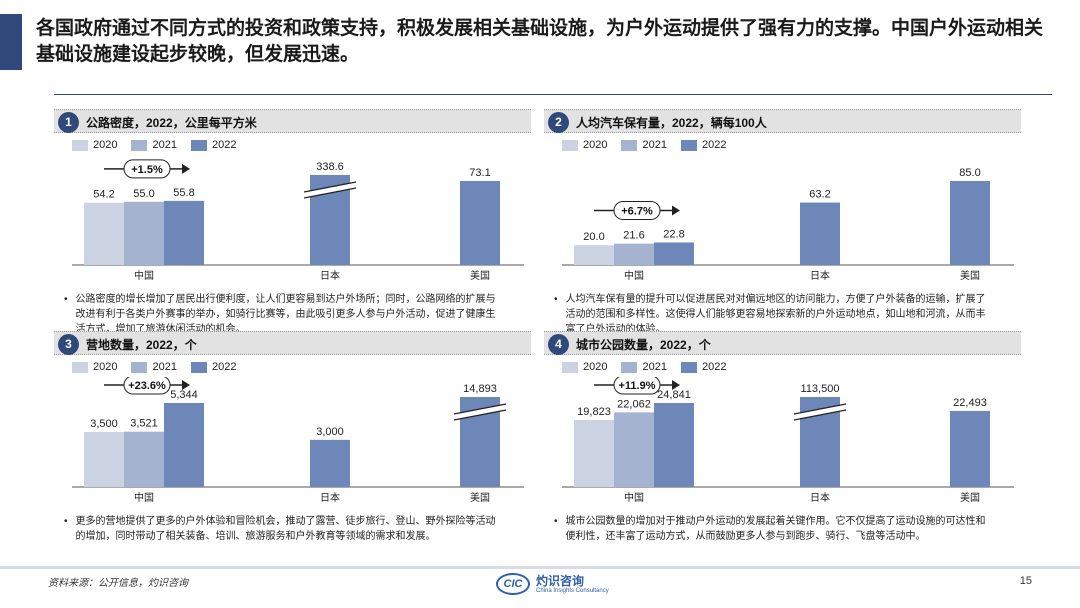  Describe the element at coordinates (292, 343) in the screenshot. I see `panel-header: 3 营地数量，2022，个` at that location.